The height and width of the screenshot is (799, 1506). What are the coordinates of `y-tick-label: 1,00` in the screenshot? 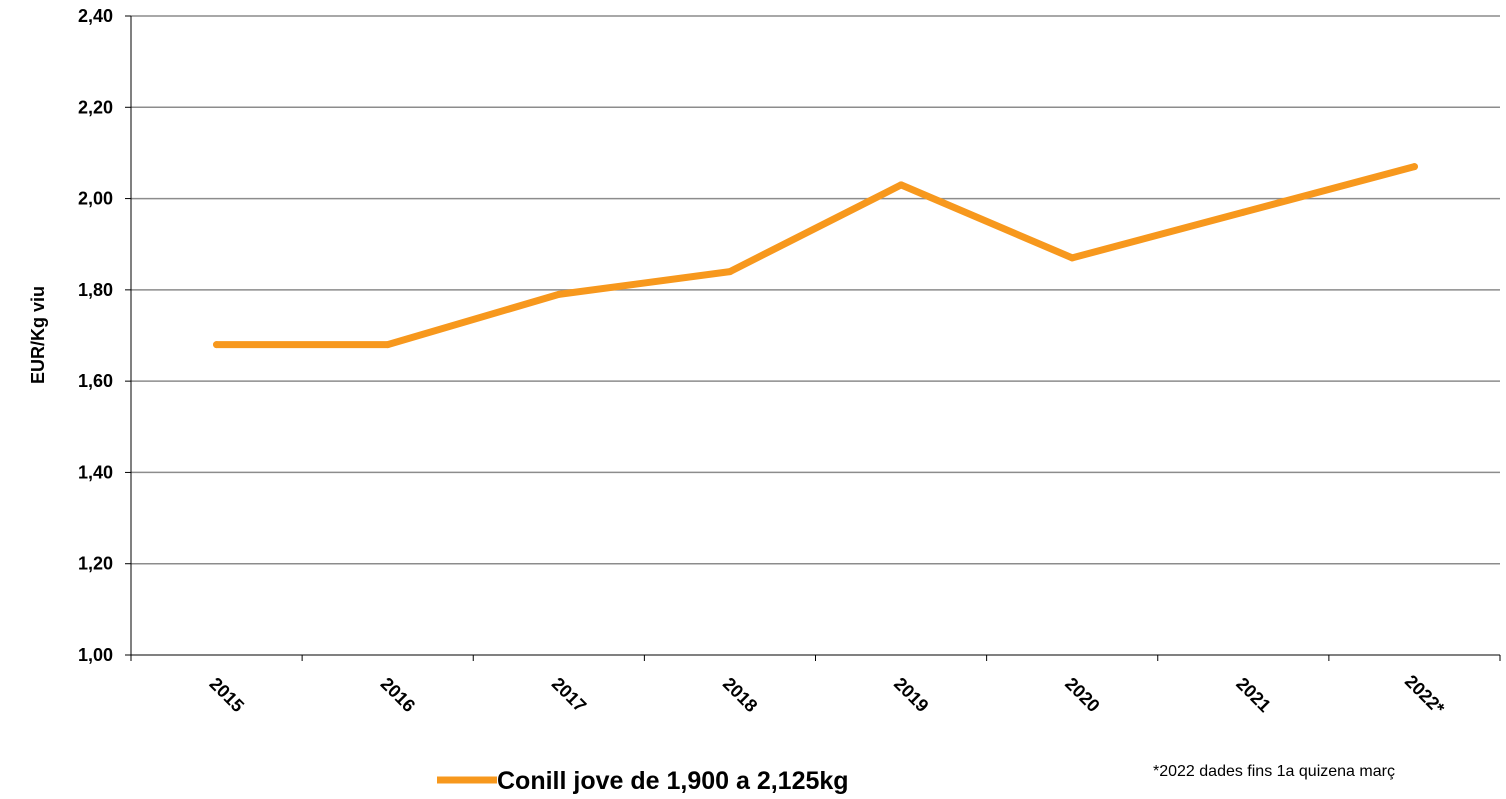 It's located at (95, 655).